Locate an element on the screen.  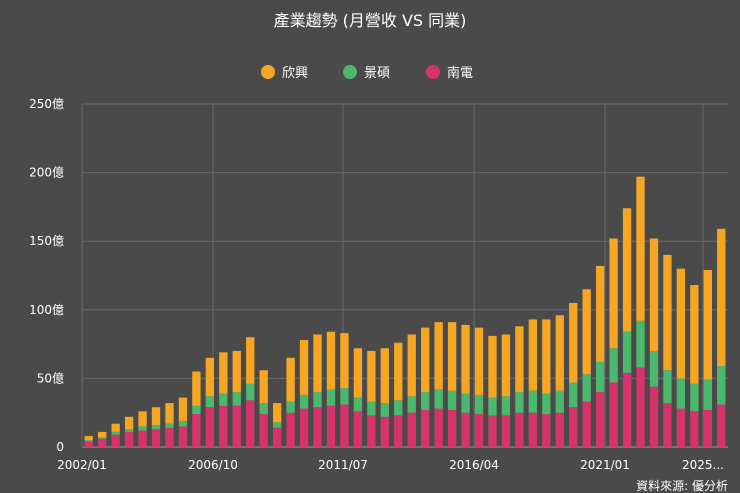
legend: 欣興 景碩 南電 is located at coordinates (367, 73).